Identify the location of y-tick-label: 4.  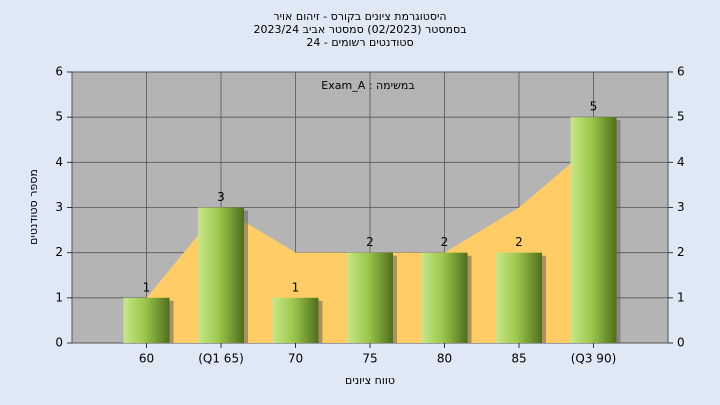
(59, 162).